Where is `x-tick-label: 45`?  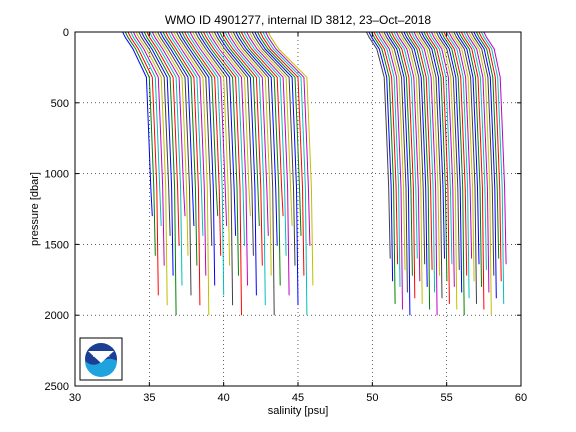 x-tick-label: 45 is located at coordinates (298, 398).